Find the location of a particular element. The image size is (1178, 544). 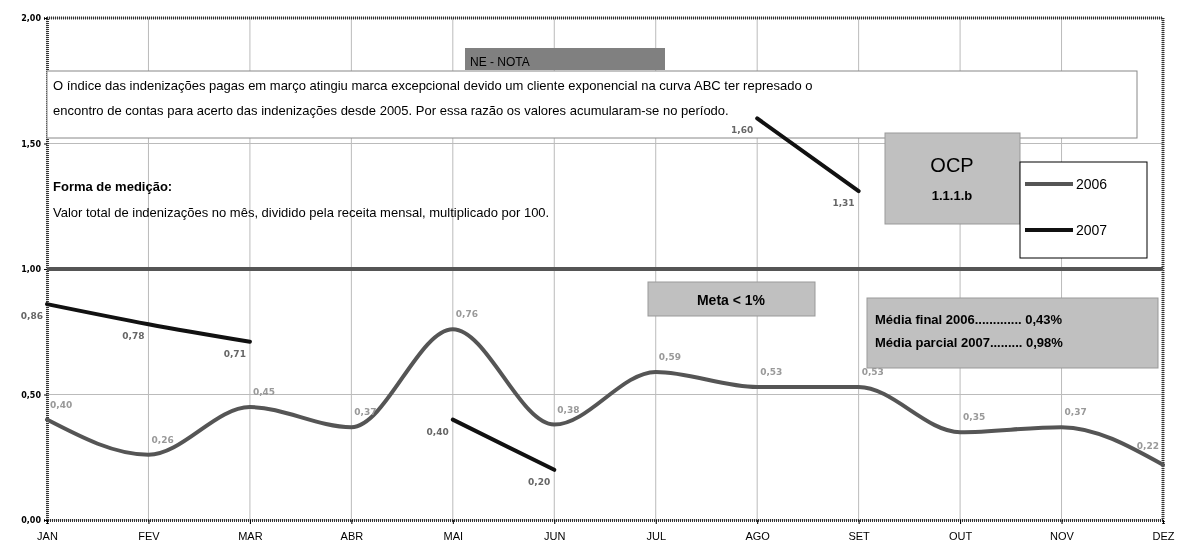

y-tick-label: 0,50 is located at coordinates (31, 395).